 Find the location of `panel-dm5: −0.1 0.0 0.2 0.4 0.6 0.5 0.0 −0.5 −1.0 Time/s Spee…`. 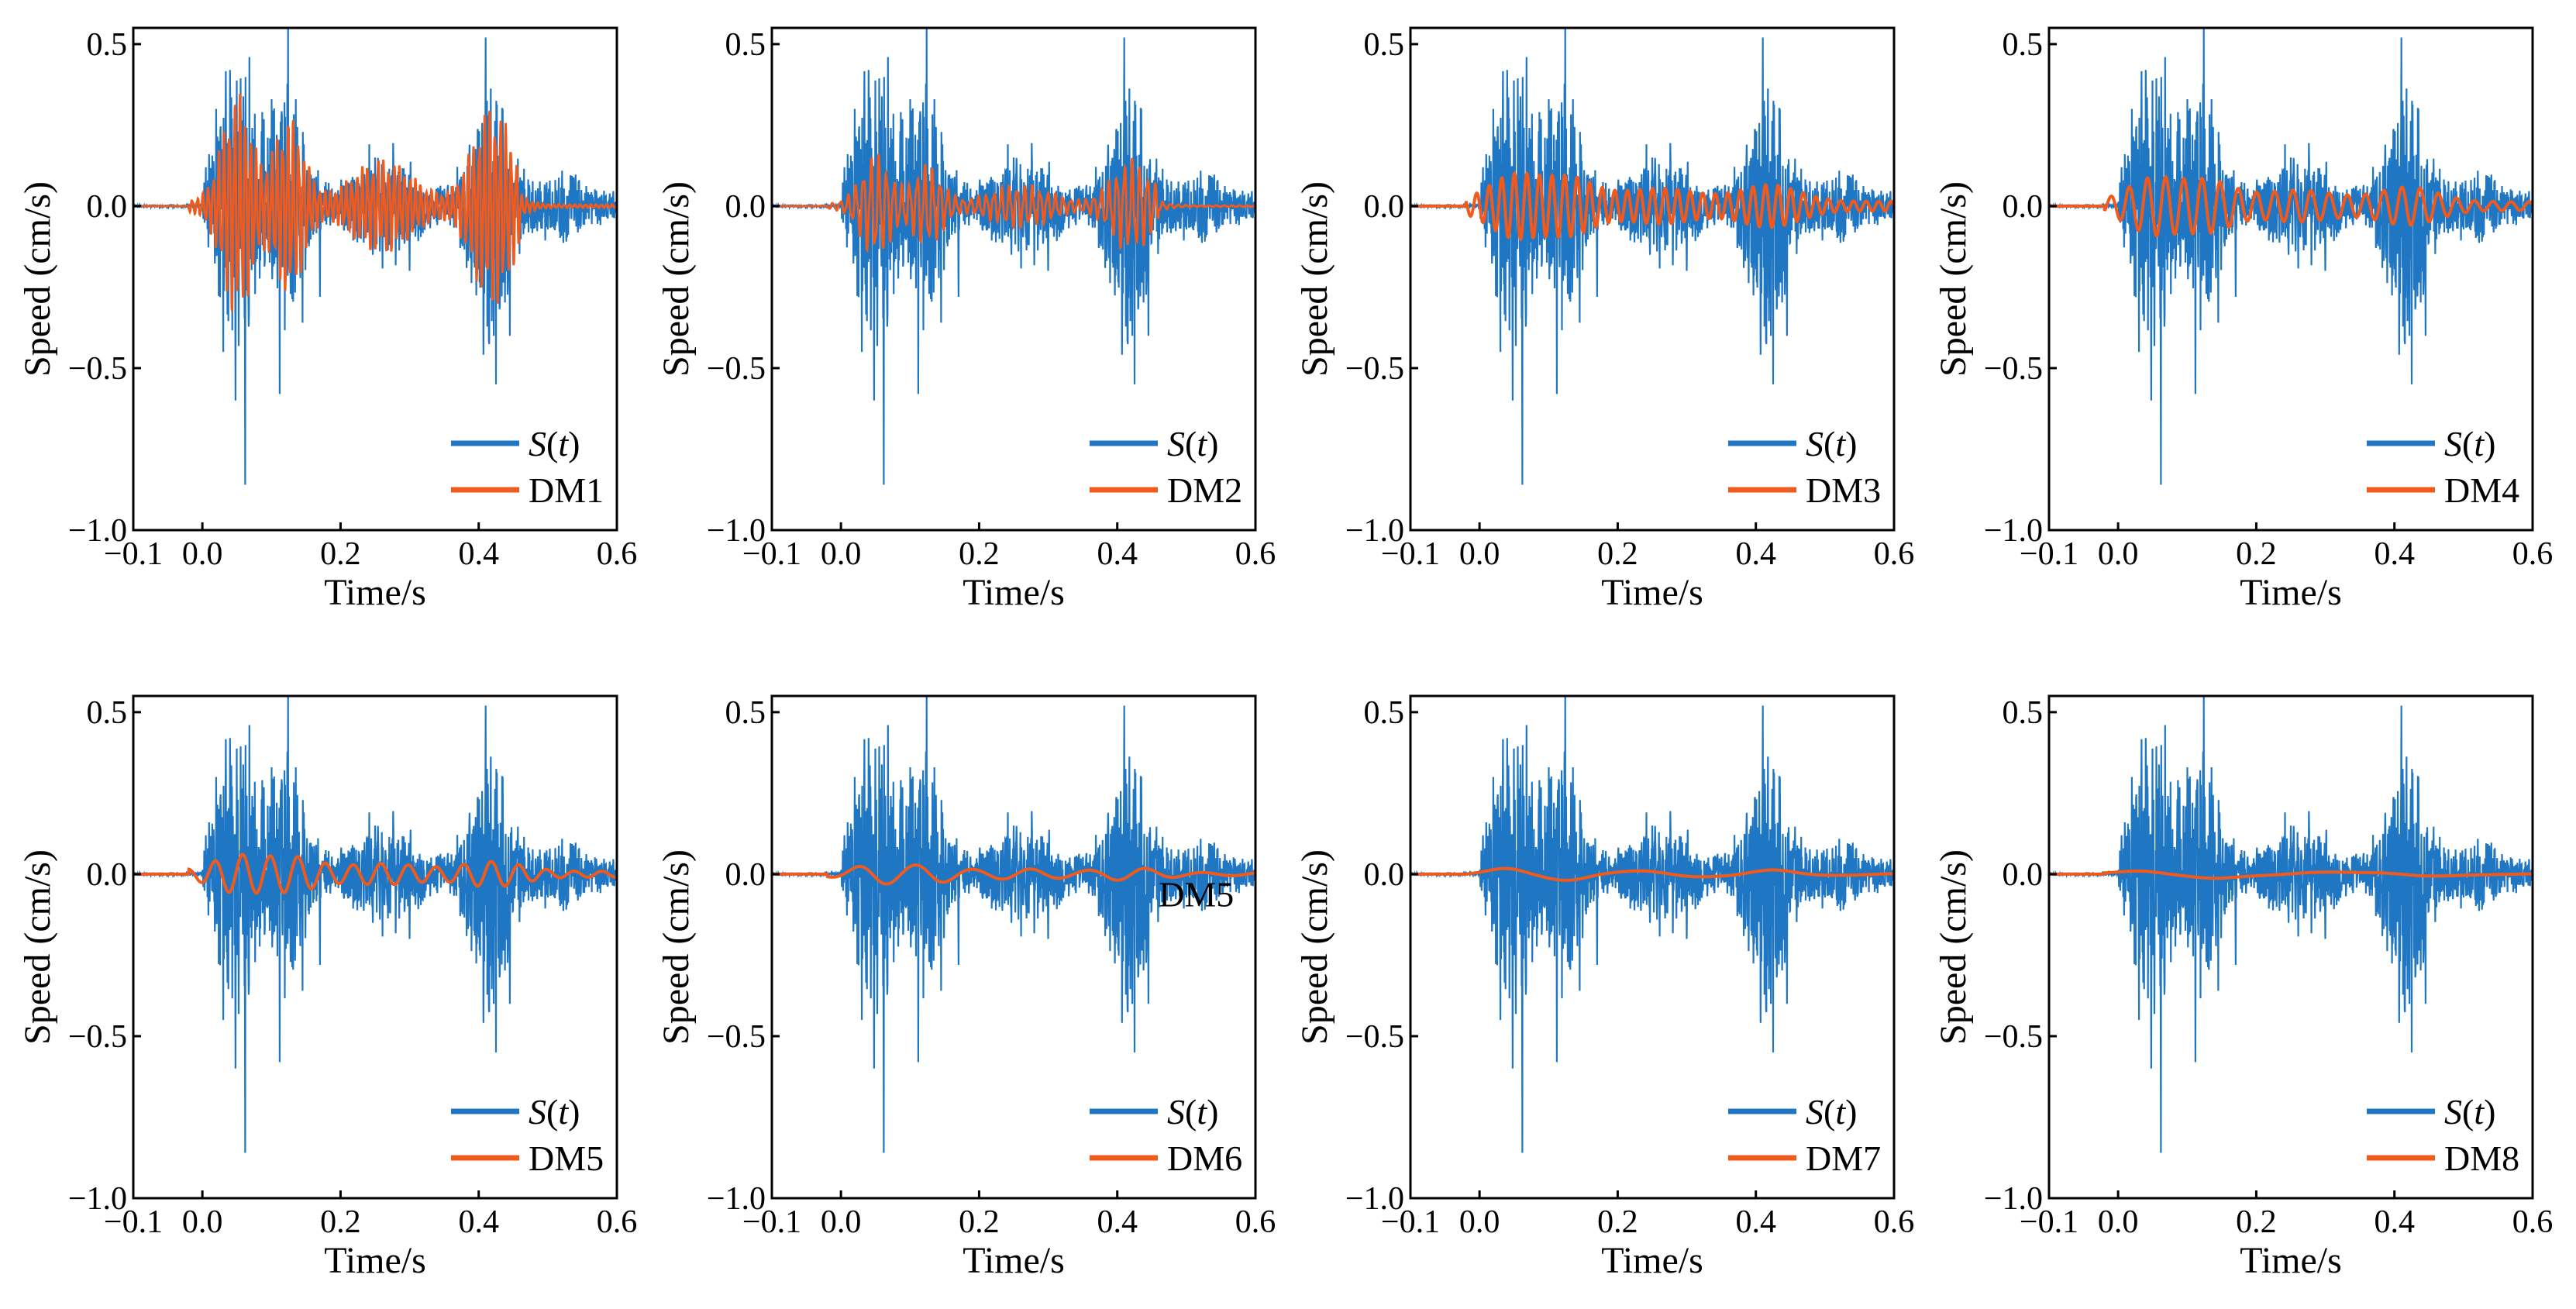

panel-dm5: −0.1 0.0 0.2 0.4 0.6 0.5 0.0 −0.5 −1.0 Time/s Spee… is located at coordinates (327, 987).